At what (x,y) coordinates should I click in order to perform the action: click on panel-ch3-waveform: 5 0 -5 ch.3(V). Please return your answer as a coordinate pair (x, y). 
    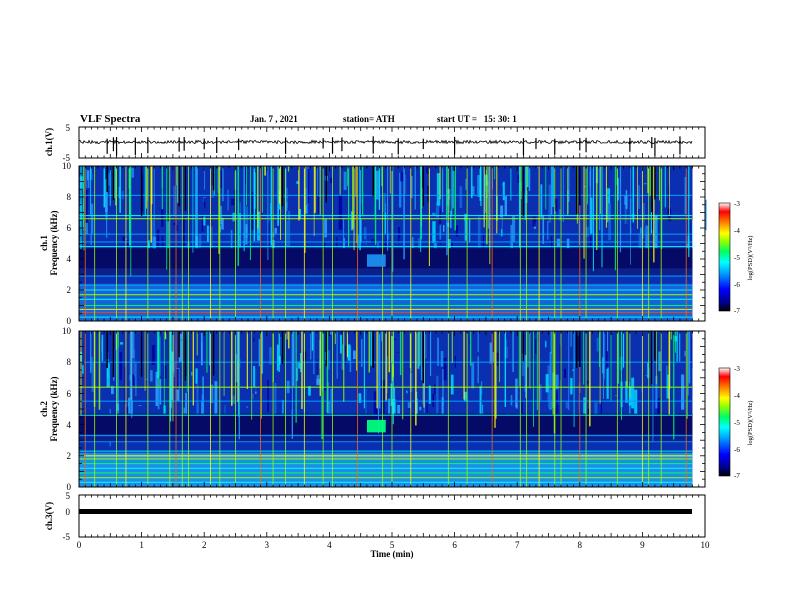
    Looking at the image, I should click on (375, 516).